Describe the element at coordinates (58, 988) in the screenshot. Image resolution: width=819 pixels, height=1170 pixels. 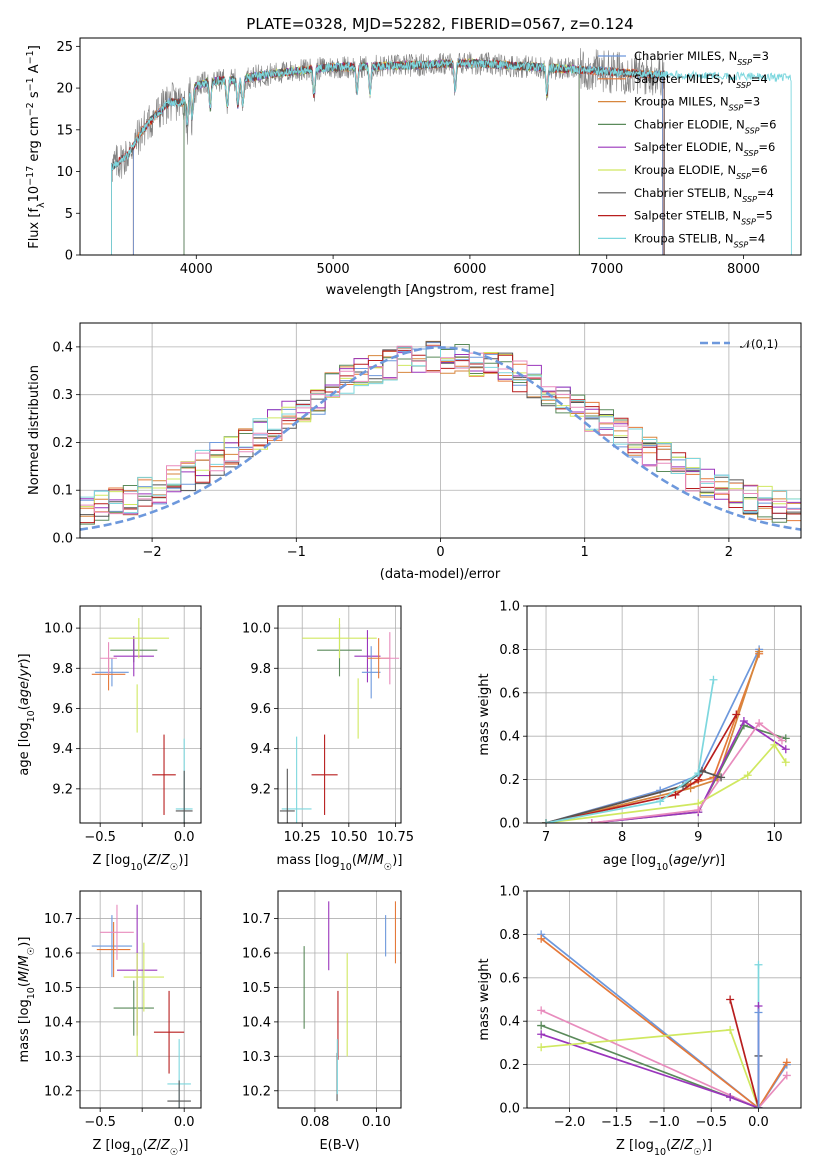
I see `y-tick-label: 10.5` at that location.